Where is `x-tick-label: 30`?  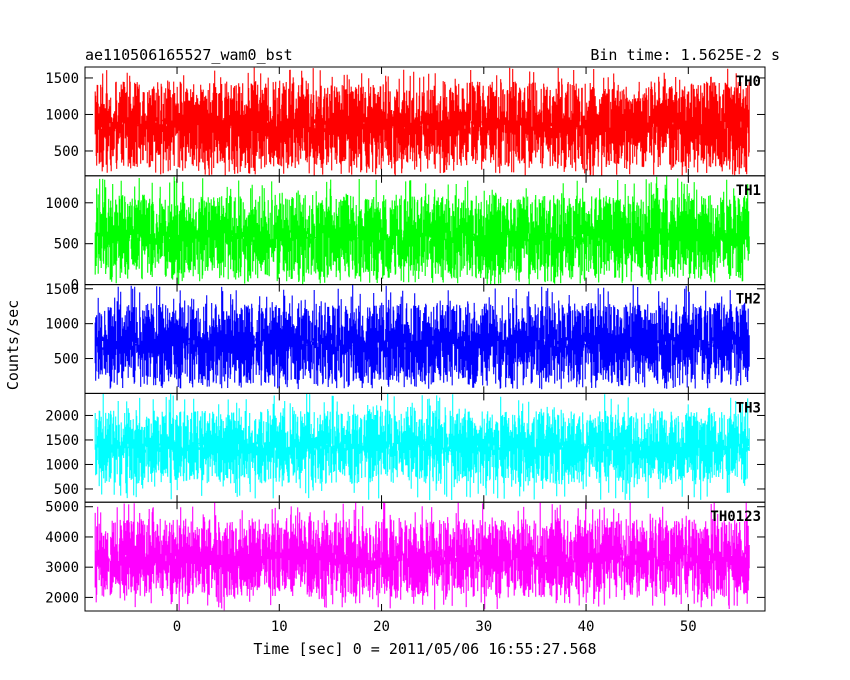 x-tick-label: 30 is located at coordinates (483, 627).